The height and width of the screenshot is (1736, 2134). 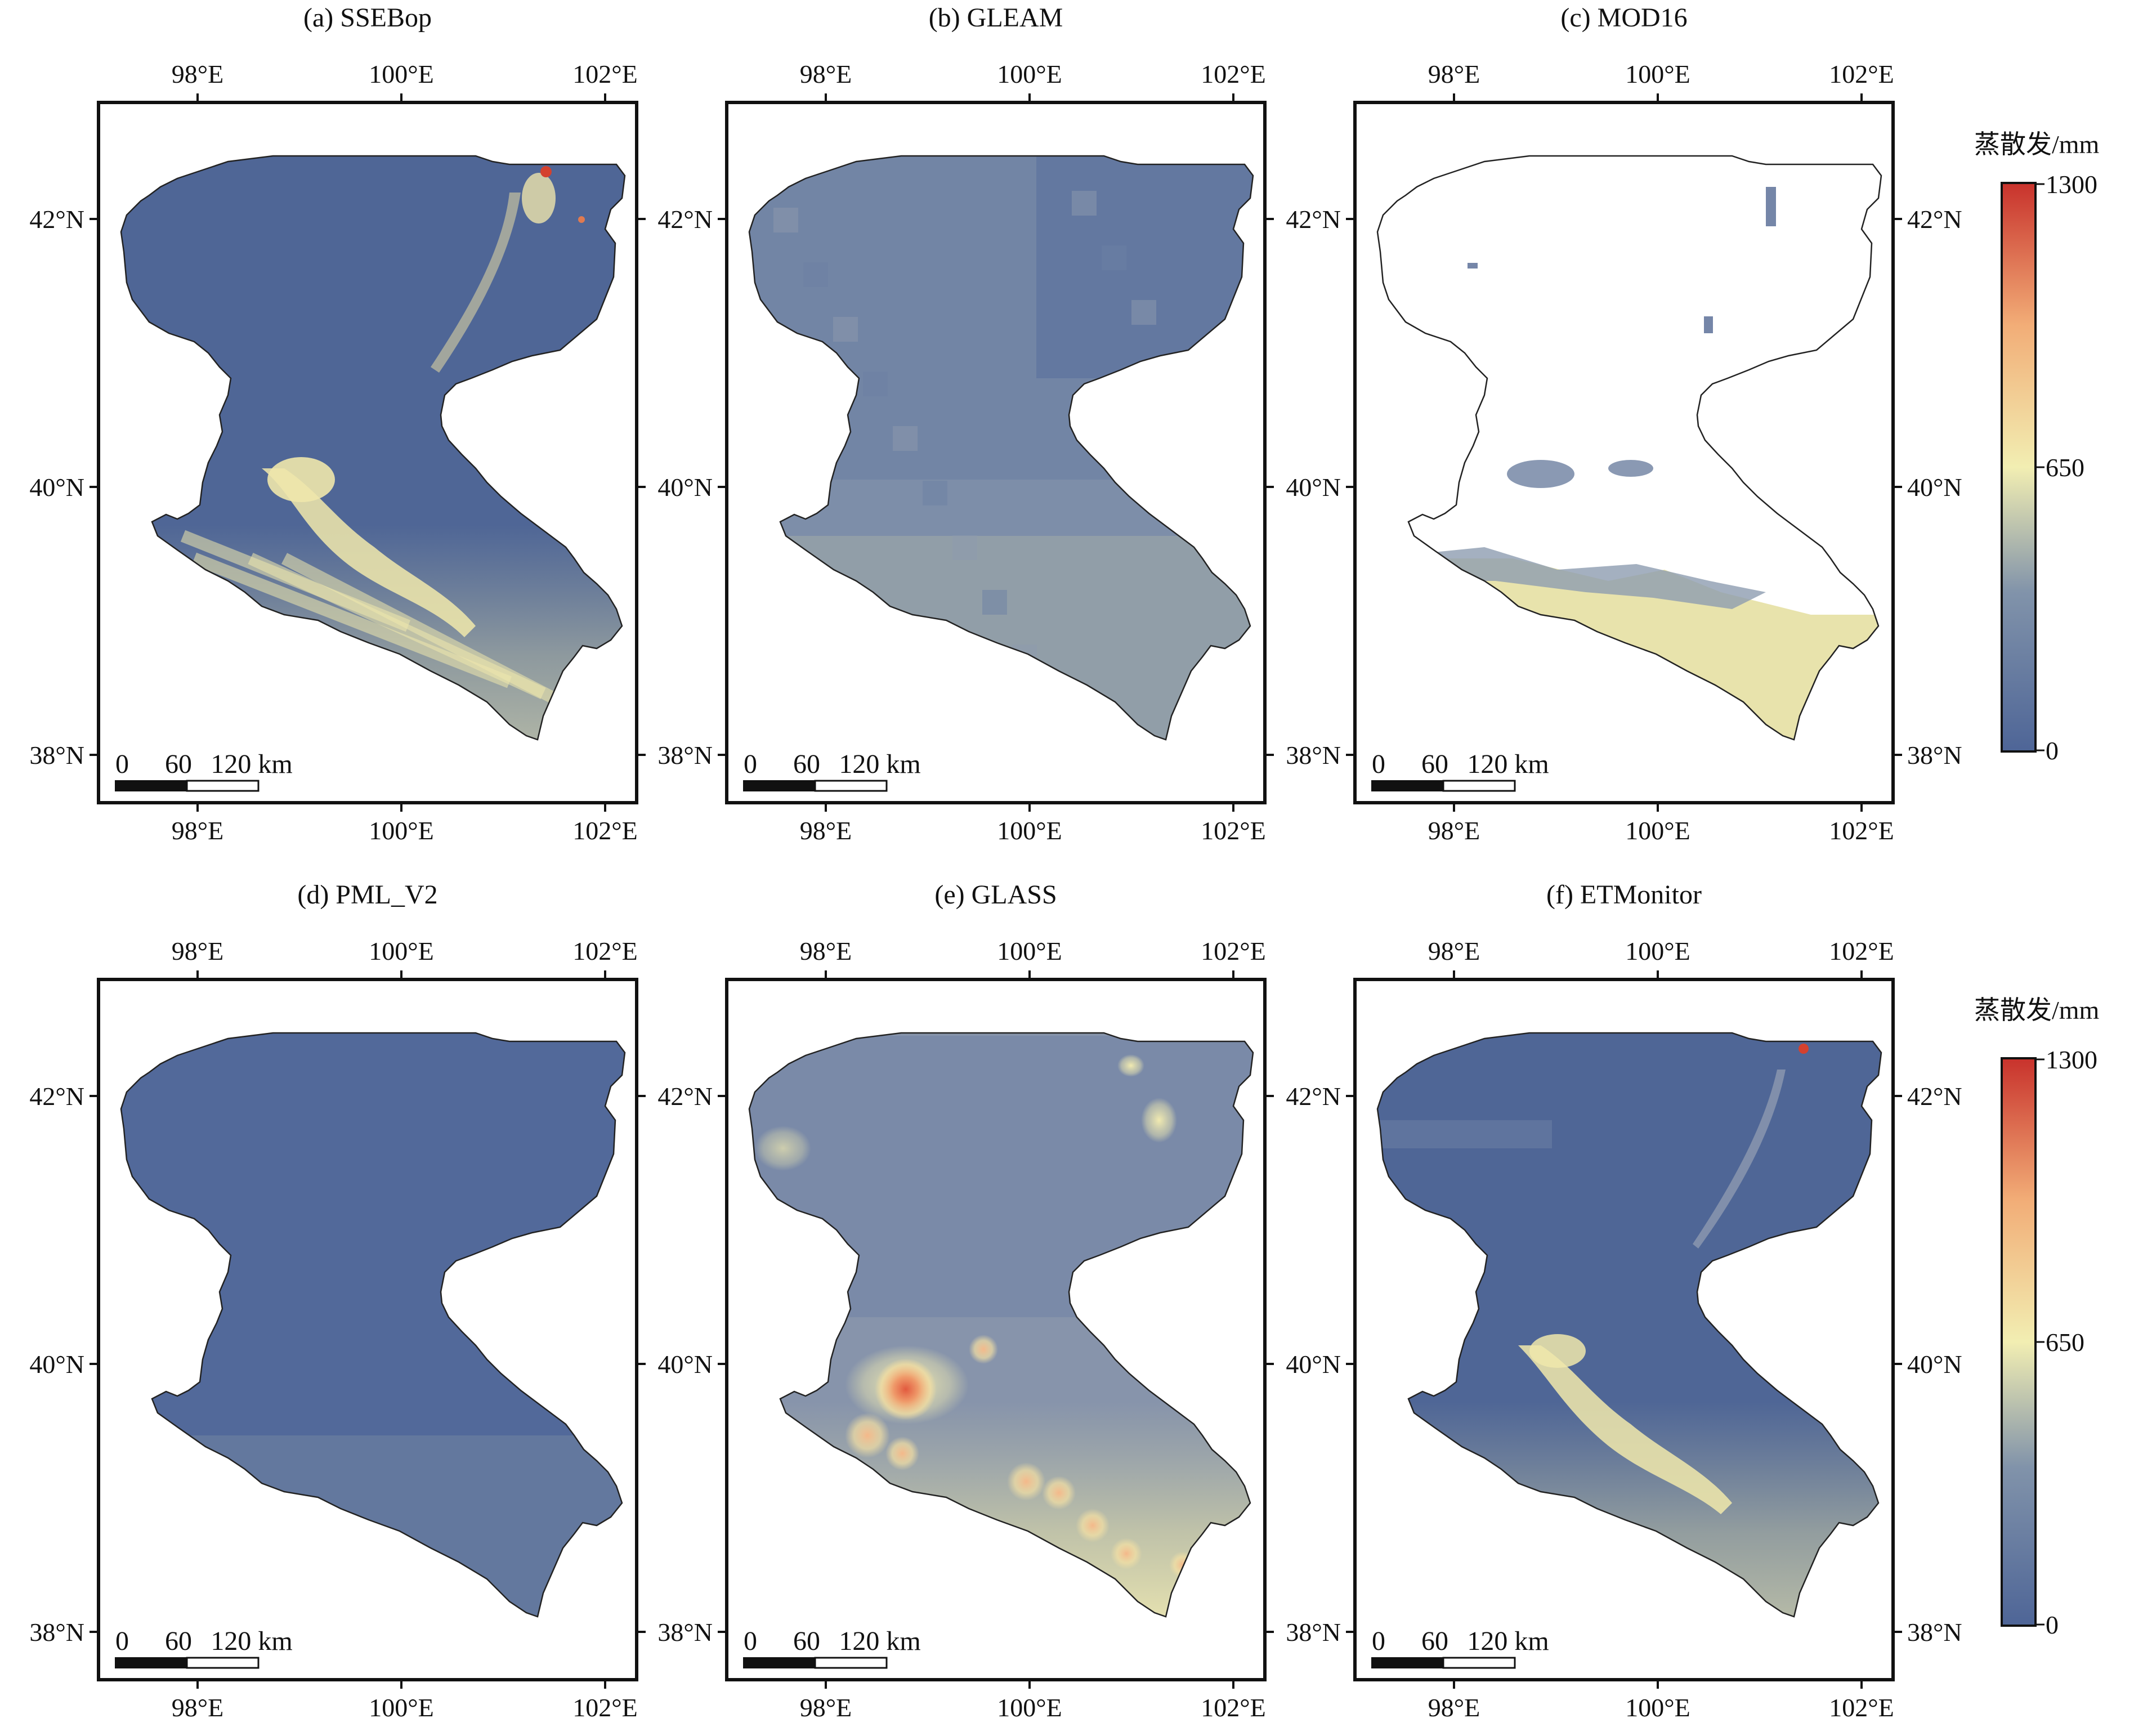 What do you see at coordinates (367, 18) in the screenshot?
I see `panel-title: (a) SSEBop` at bounding box center [367, 18].